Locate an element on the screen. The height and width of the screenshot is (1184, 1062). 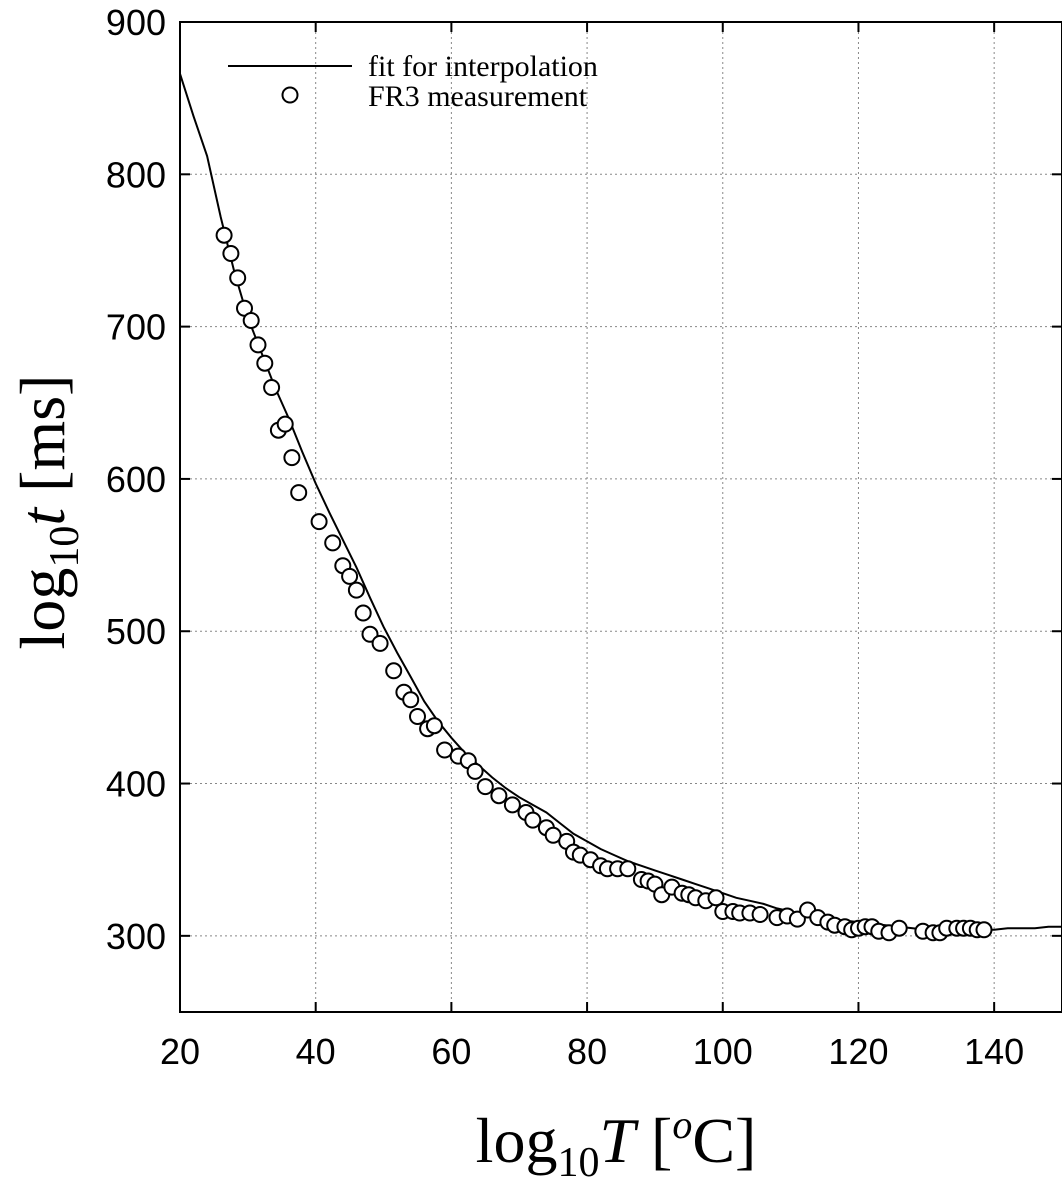
y-axis-label-main: log is located at coordinates (42, 609).